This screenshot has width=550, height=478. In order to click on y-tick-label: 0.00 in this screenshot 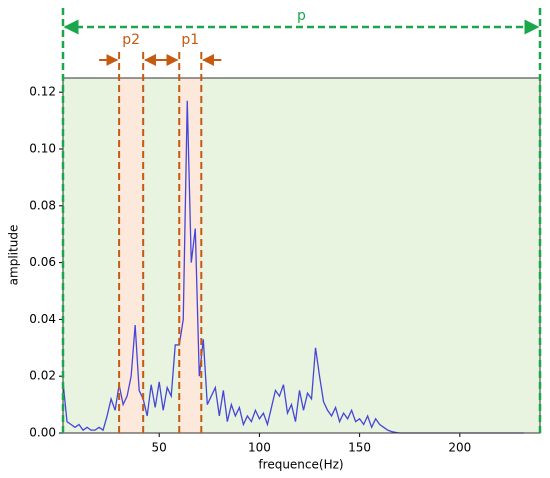, I will do `click(42, 433)`.